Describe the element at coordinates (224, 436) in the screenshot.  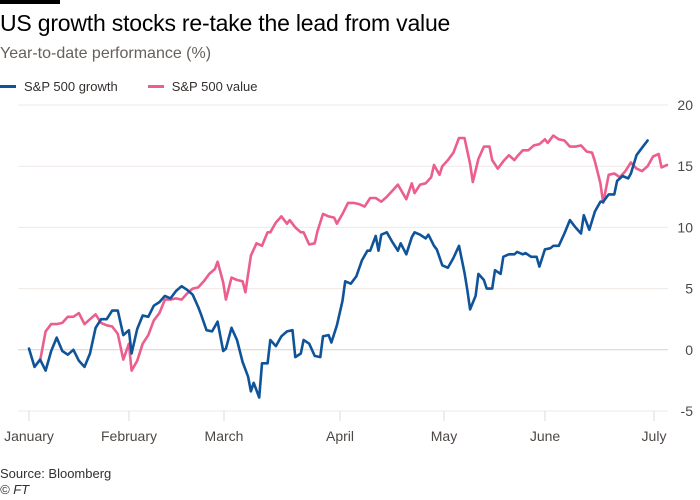
I see `x-tick-label: March` at that location.